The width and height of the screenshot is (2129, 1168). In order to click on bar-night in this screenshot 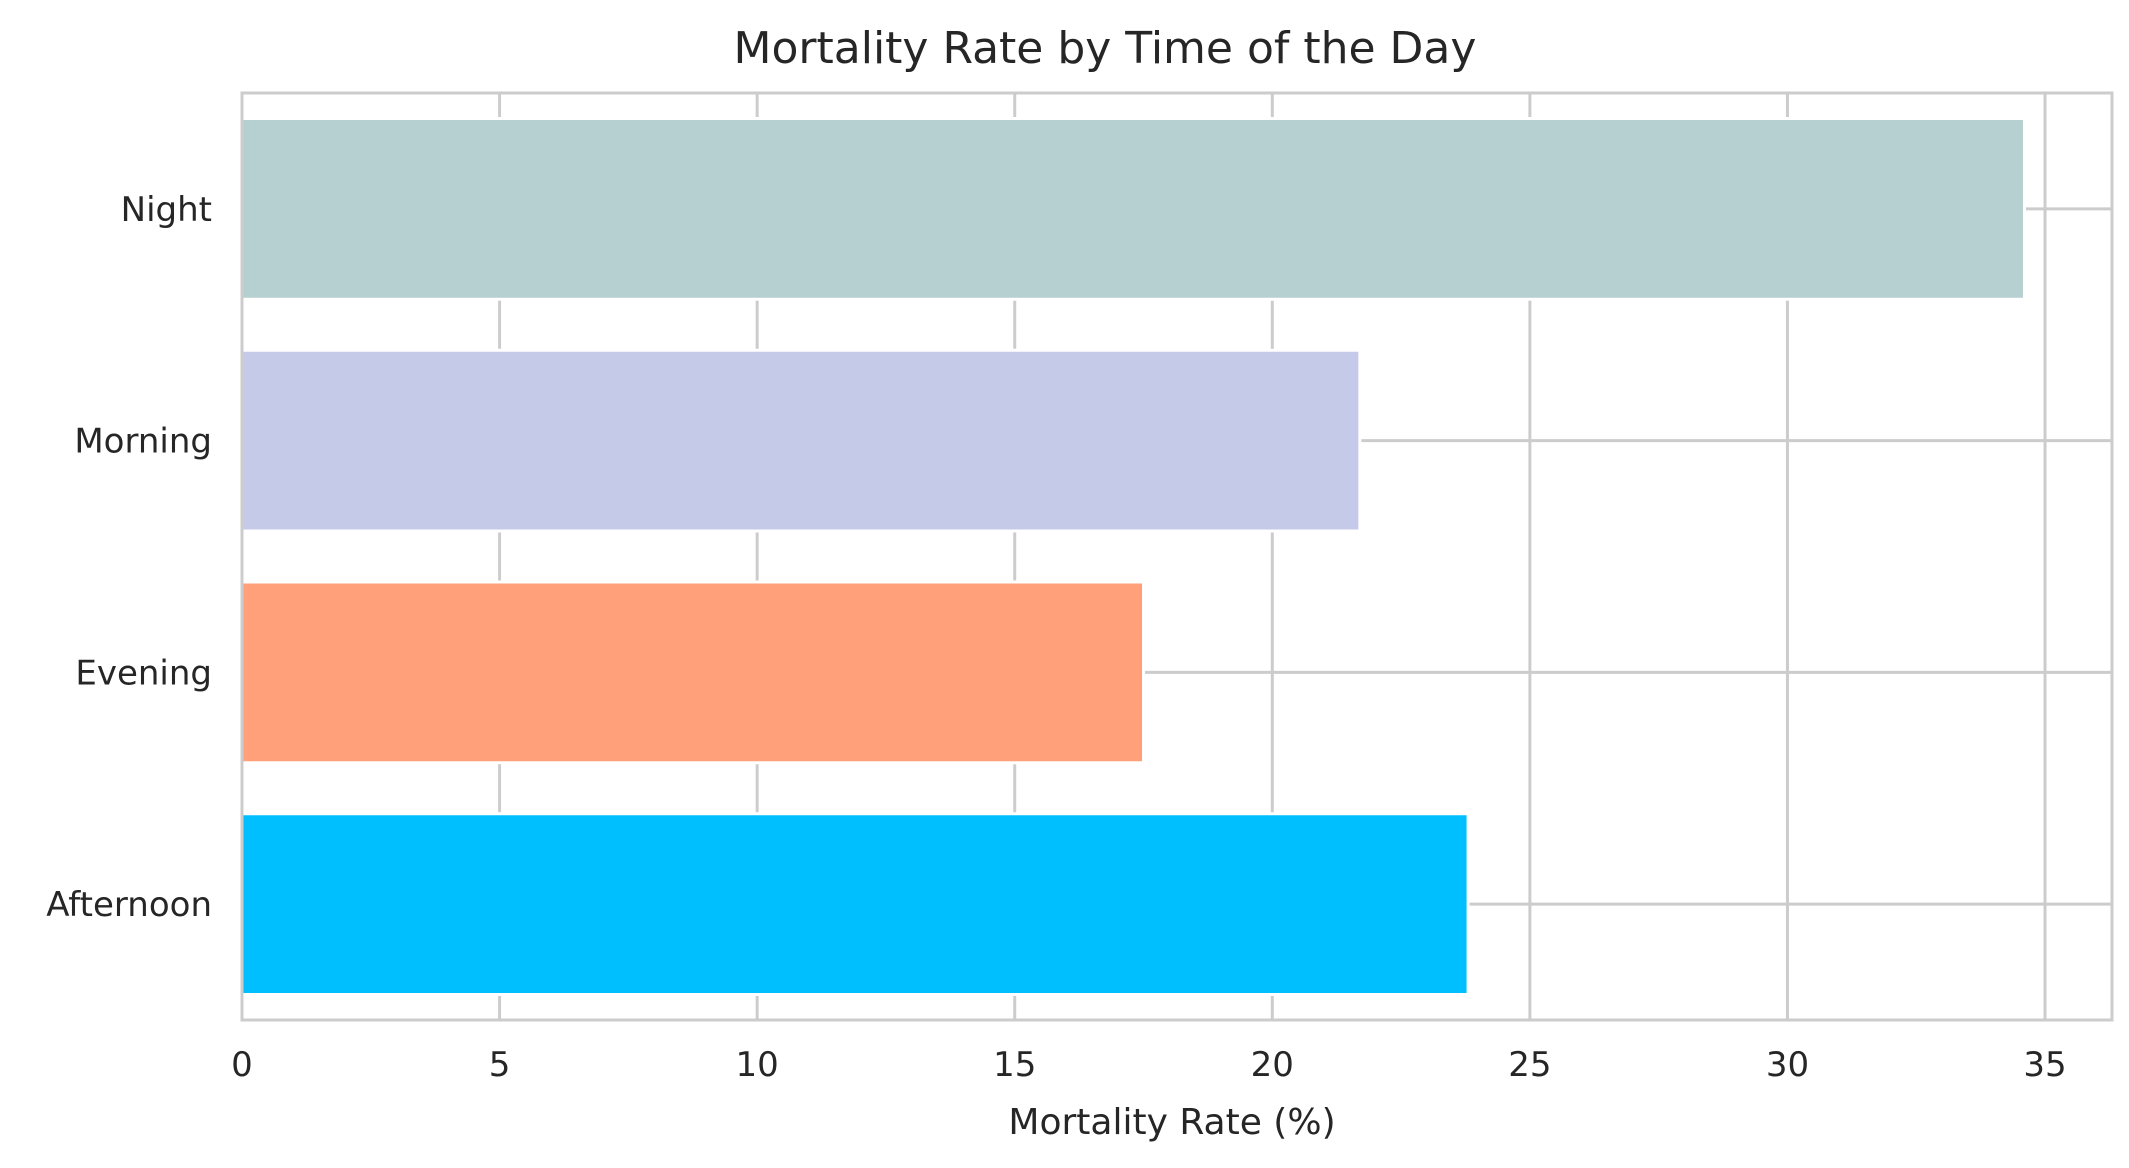, I will do `click(1133, 208)`.